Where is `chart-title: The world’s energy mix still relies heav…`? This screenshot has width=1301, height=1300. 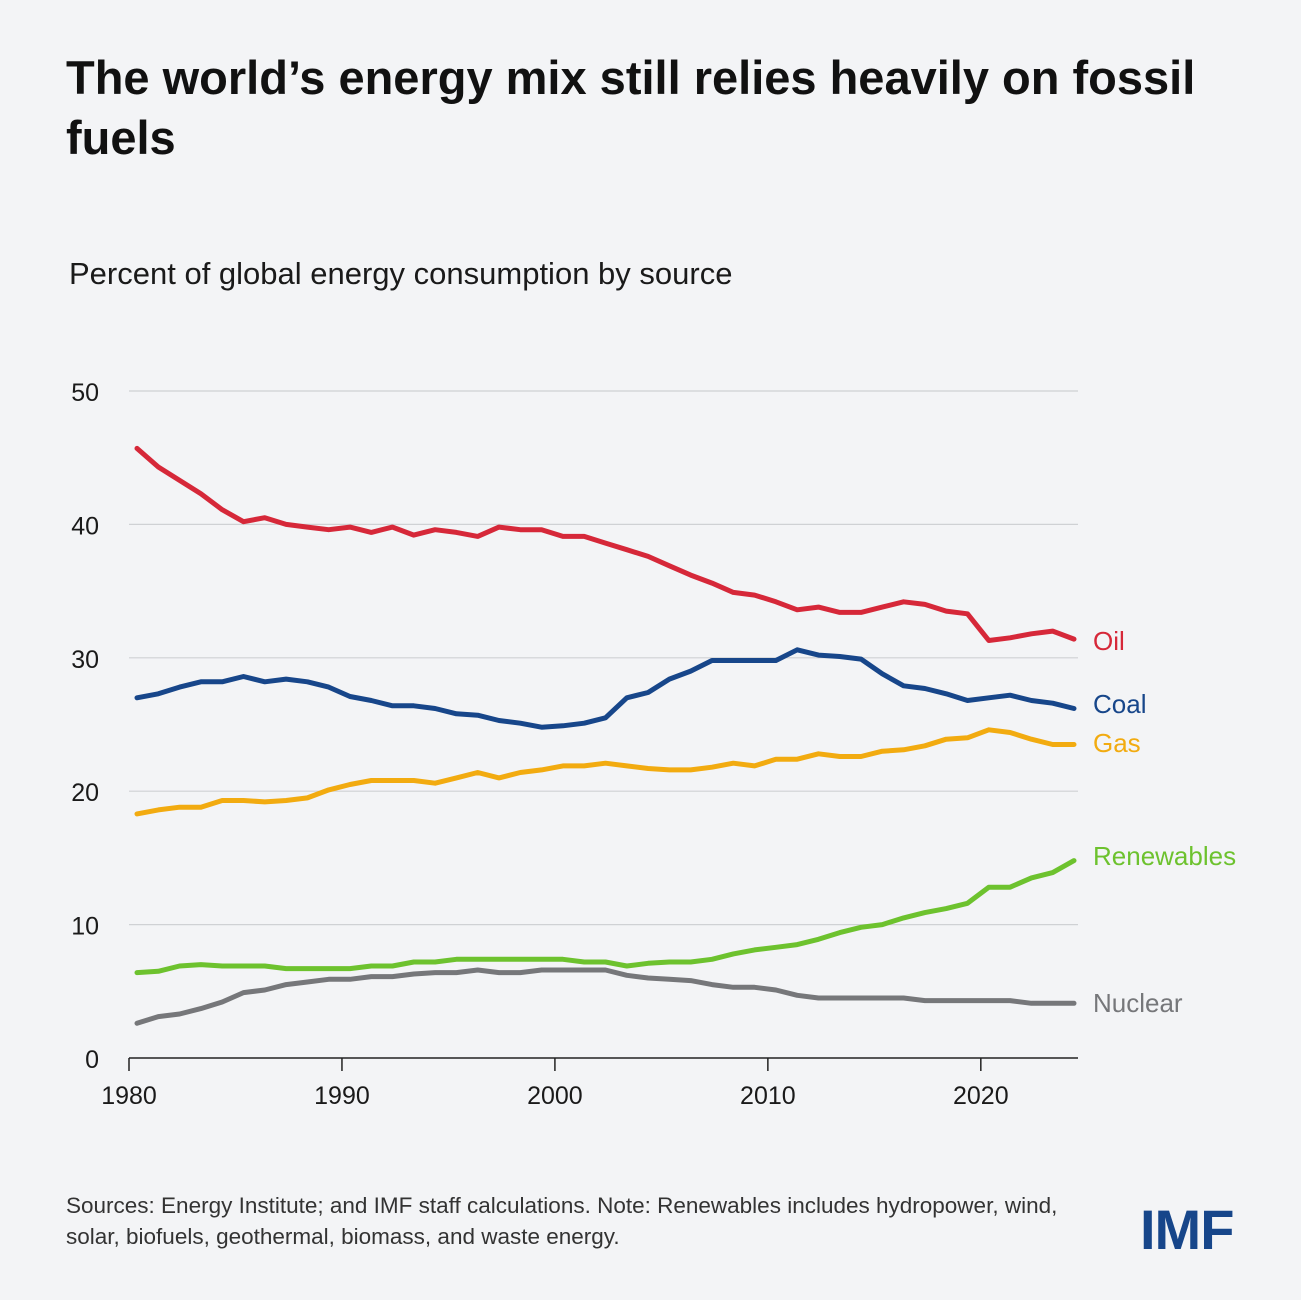
chart-title: The world’s energy mix still relies heav… is located at coordinates (631, 107).